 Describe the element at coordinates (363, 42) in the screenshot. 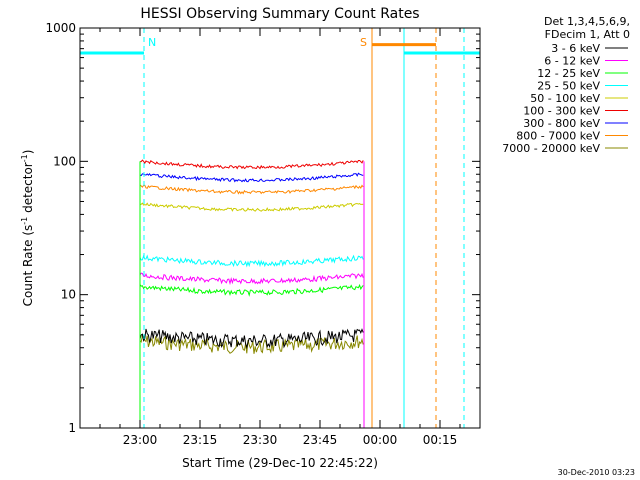

I see `flag-label: S` at that location.